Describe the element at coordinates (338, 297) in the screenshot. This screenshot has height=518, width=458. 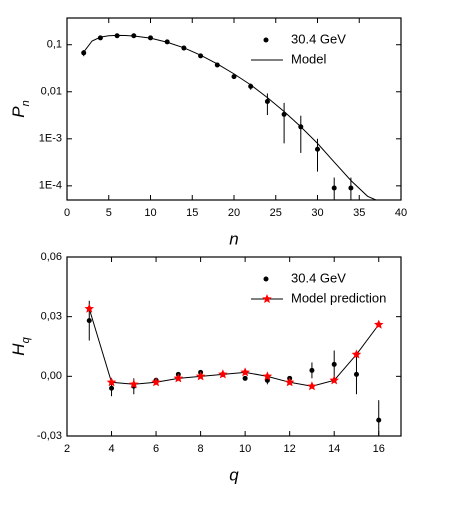
I see `legend-label: Model prediction` at that location.